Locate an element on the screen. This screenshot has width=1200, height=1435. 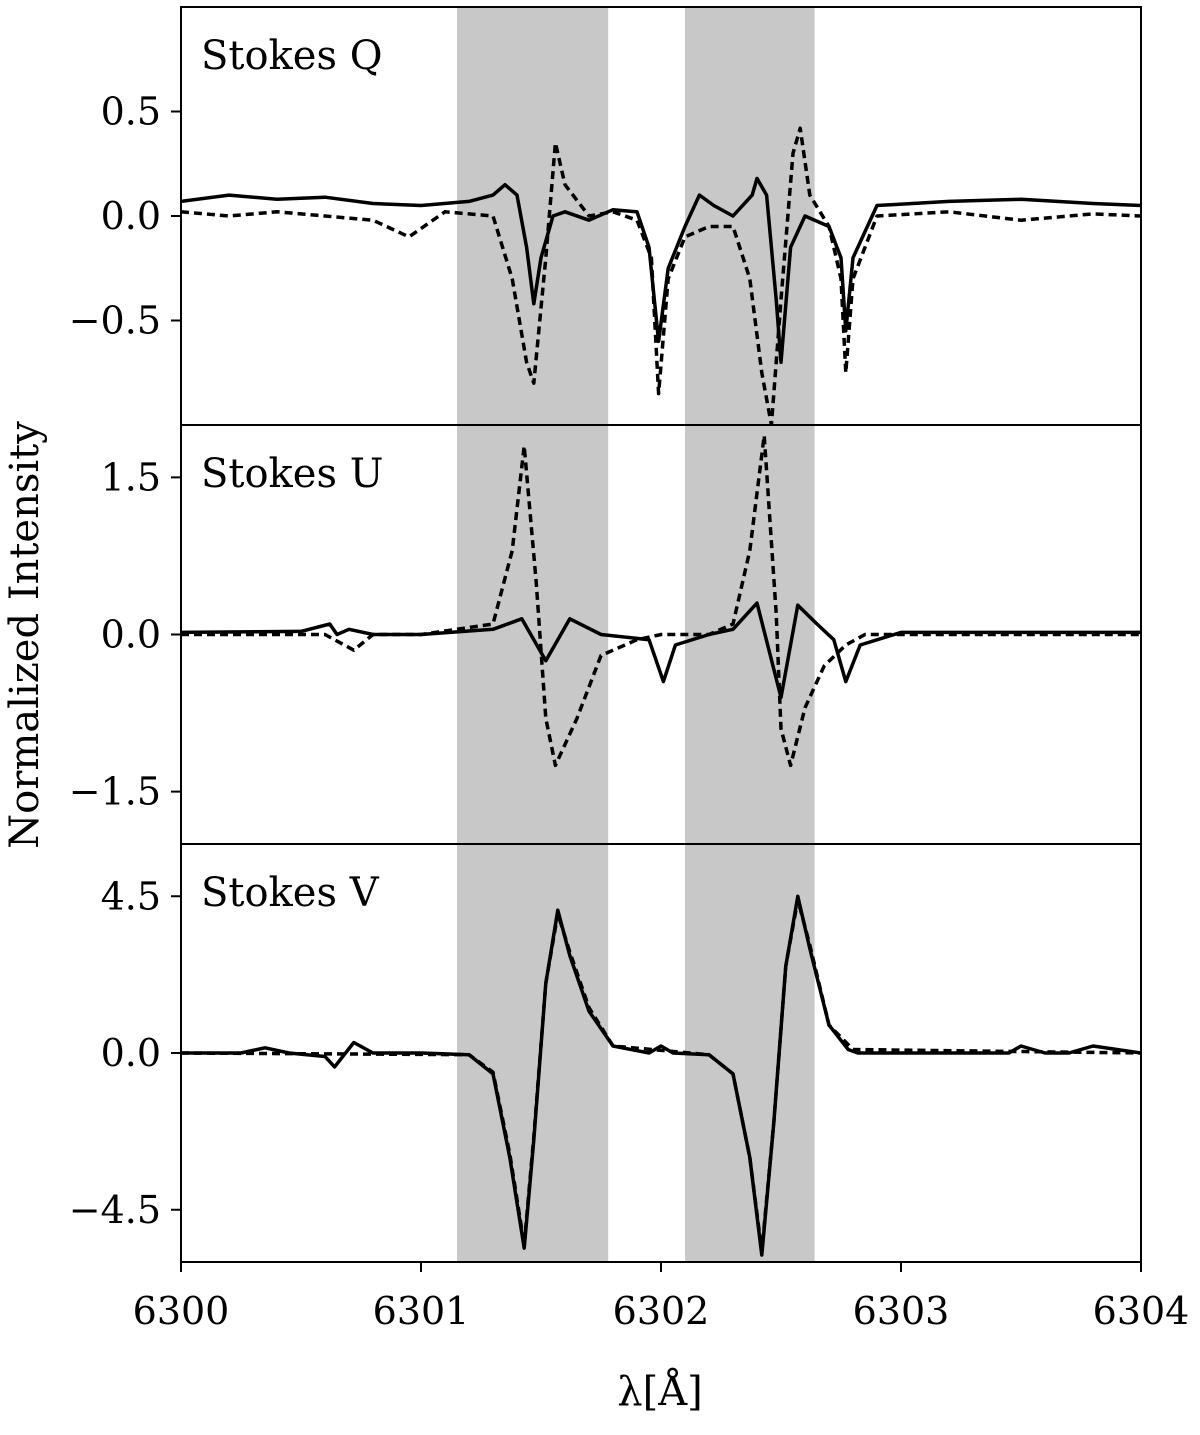
panel-label-q: Stokes Q is located at coordinates (292, 56).